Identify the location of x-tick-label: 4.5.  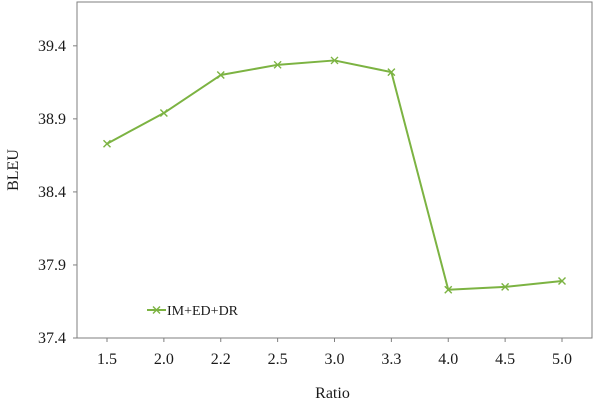
(505, 359).